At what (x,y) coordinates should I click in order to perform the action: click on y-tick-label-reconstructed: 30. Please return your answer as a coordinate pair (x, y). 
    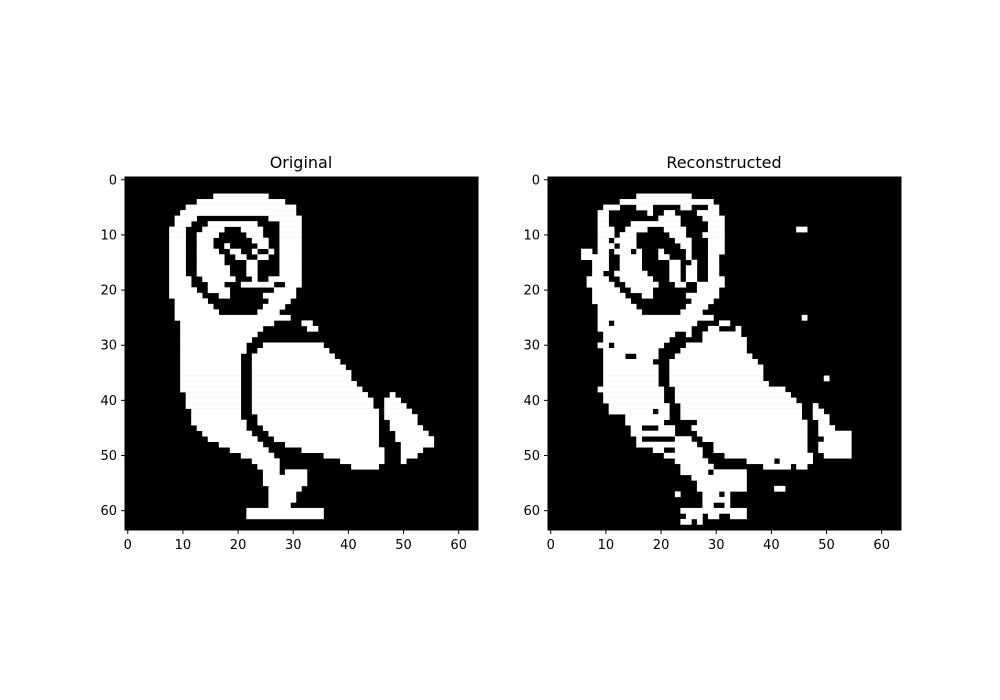
    Looking at the image, I should click on (531, 346).